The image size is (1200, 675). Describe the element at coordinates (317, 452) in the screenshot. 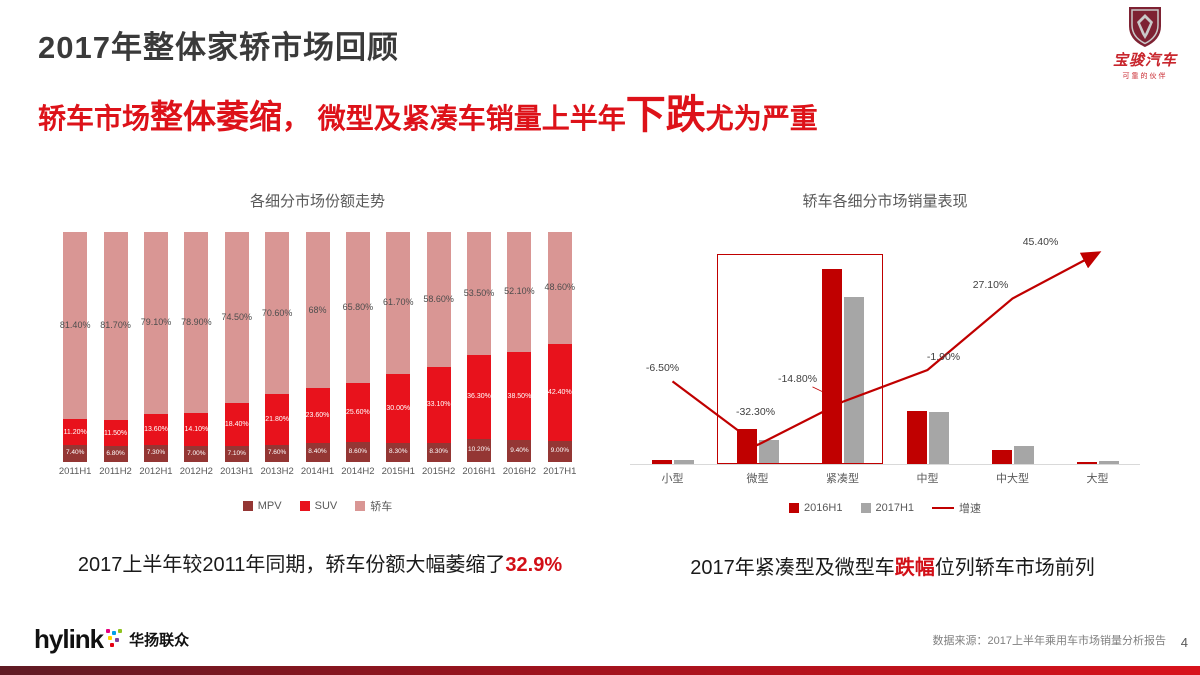

I see `stack-segment-MPV: 8.40%` at that location.